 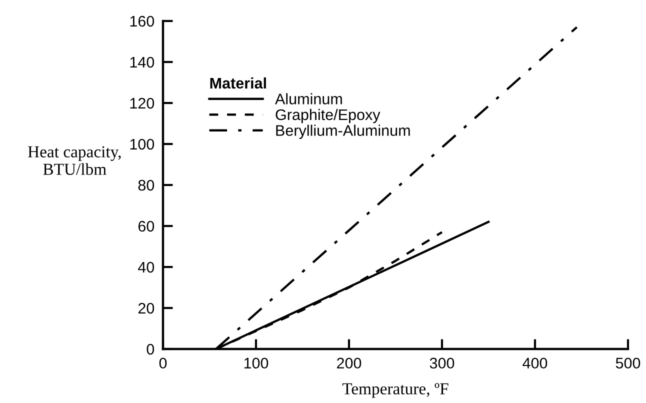 I want to click on x-tick-label: 200, so click(x=349, y=363).